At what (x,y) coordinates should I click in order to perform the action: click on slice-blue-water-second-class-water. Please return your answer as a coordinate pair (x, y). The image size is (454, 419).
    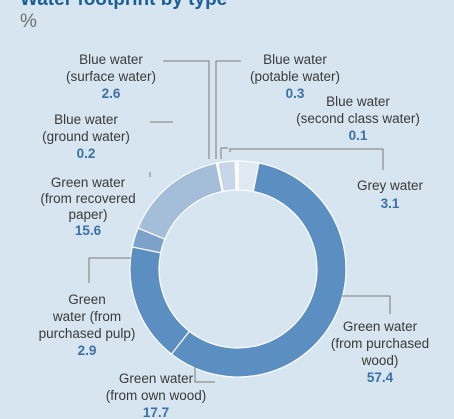
    Looking at the image, I should click on (237, 175).